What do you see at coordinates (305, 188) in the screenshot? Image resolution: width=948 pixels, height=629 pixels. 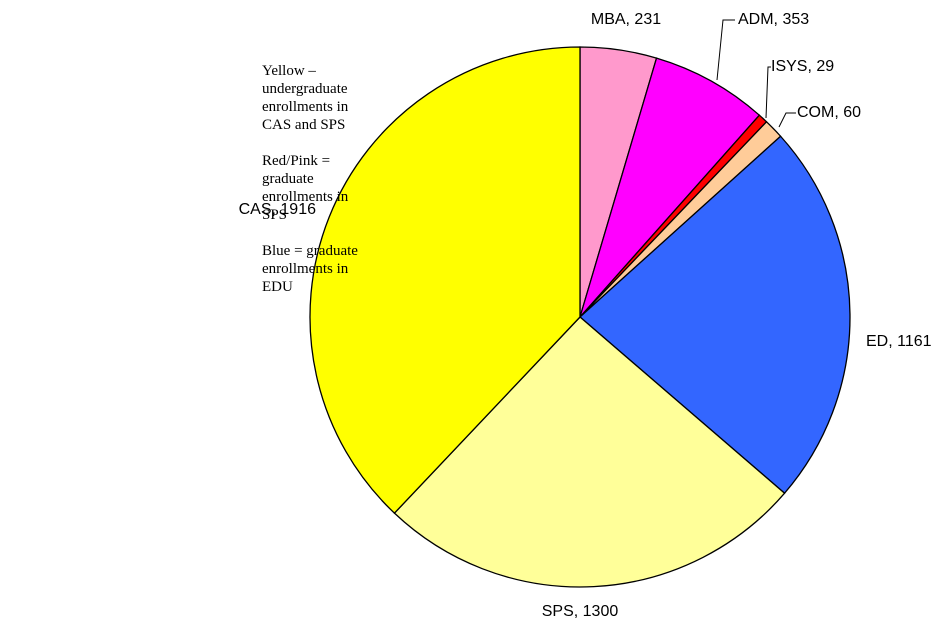 I see `note: Red/Pink = graduate enrollments in SPS` at bounding box center [305, 188].